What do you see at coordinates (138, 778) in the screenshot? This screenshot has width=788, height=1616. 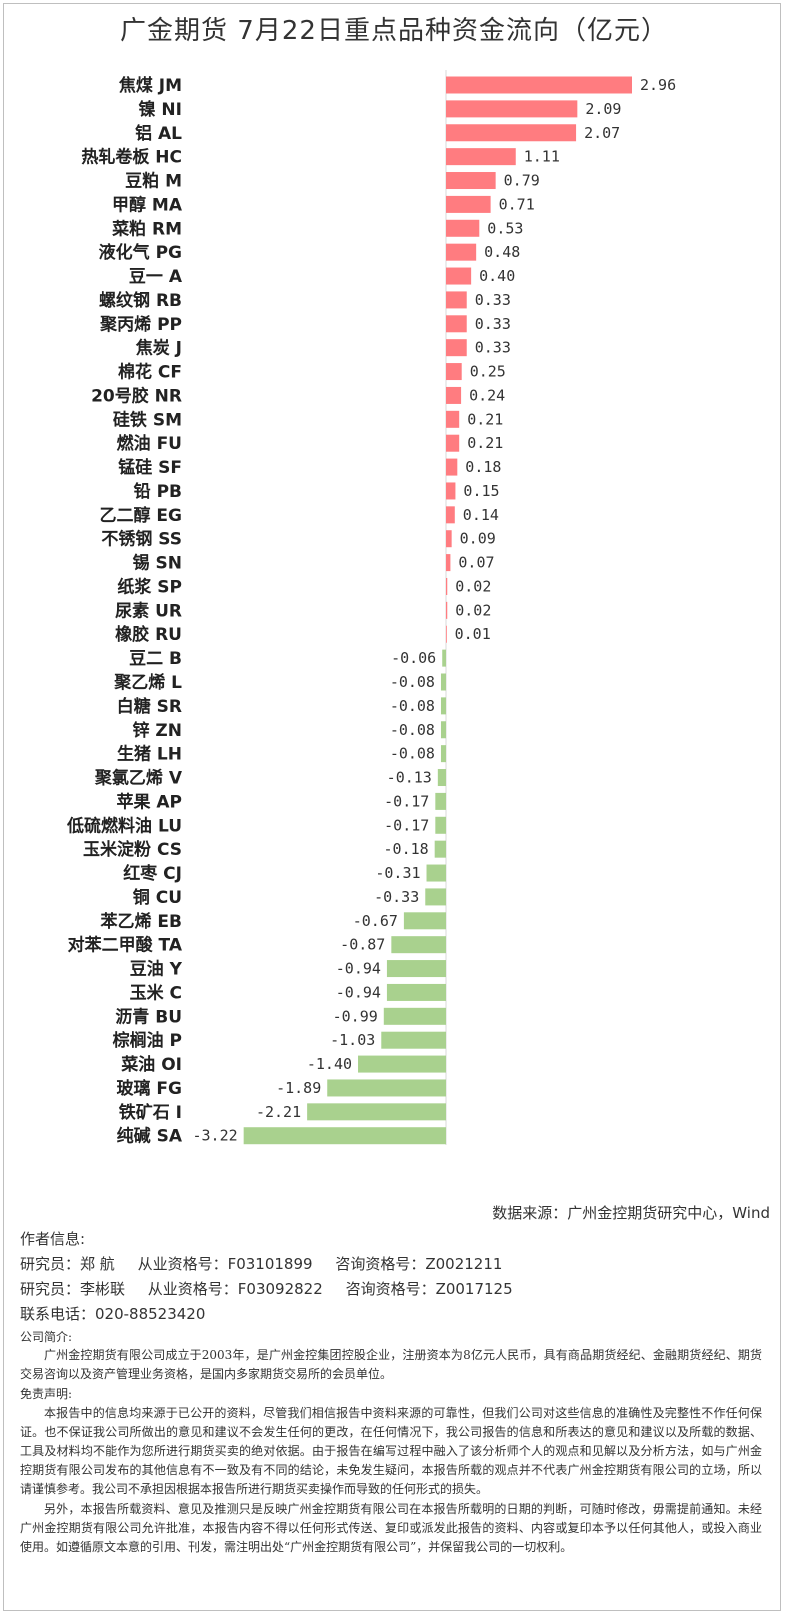 I see `category-label: 聚氯乙烯 V` at bounding box center [138, 778].